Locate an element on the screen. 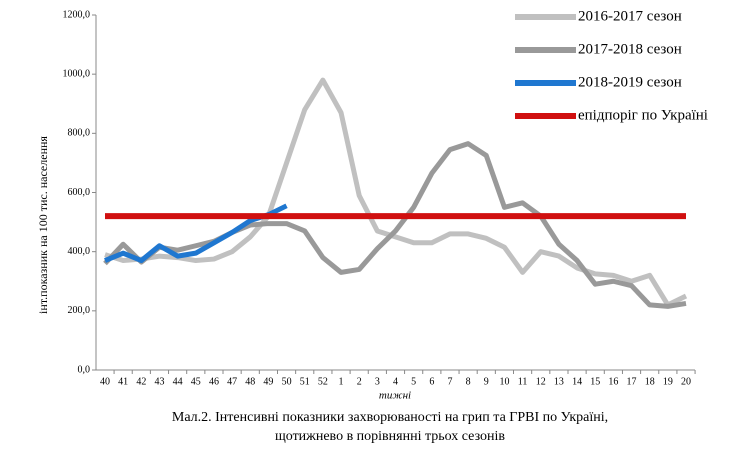 The width and height of the screenshot is (748, 453). x-tick-label: 10 is located at coordinates (504, 381).